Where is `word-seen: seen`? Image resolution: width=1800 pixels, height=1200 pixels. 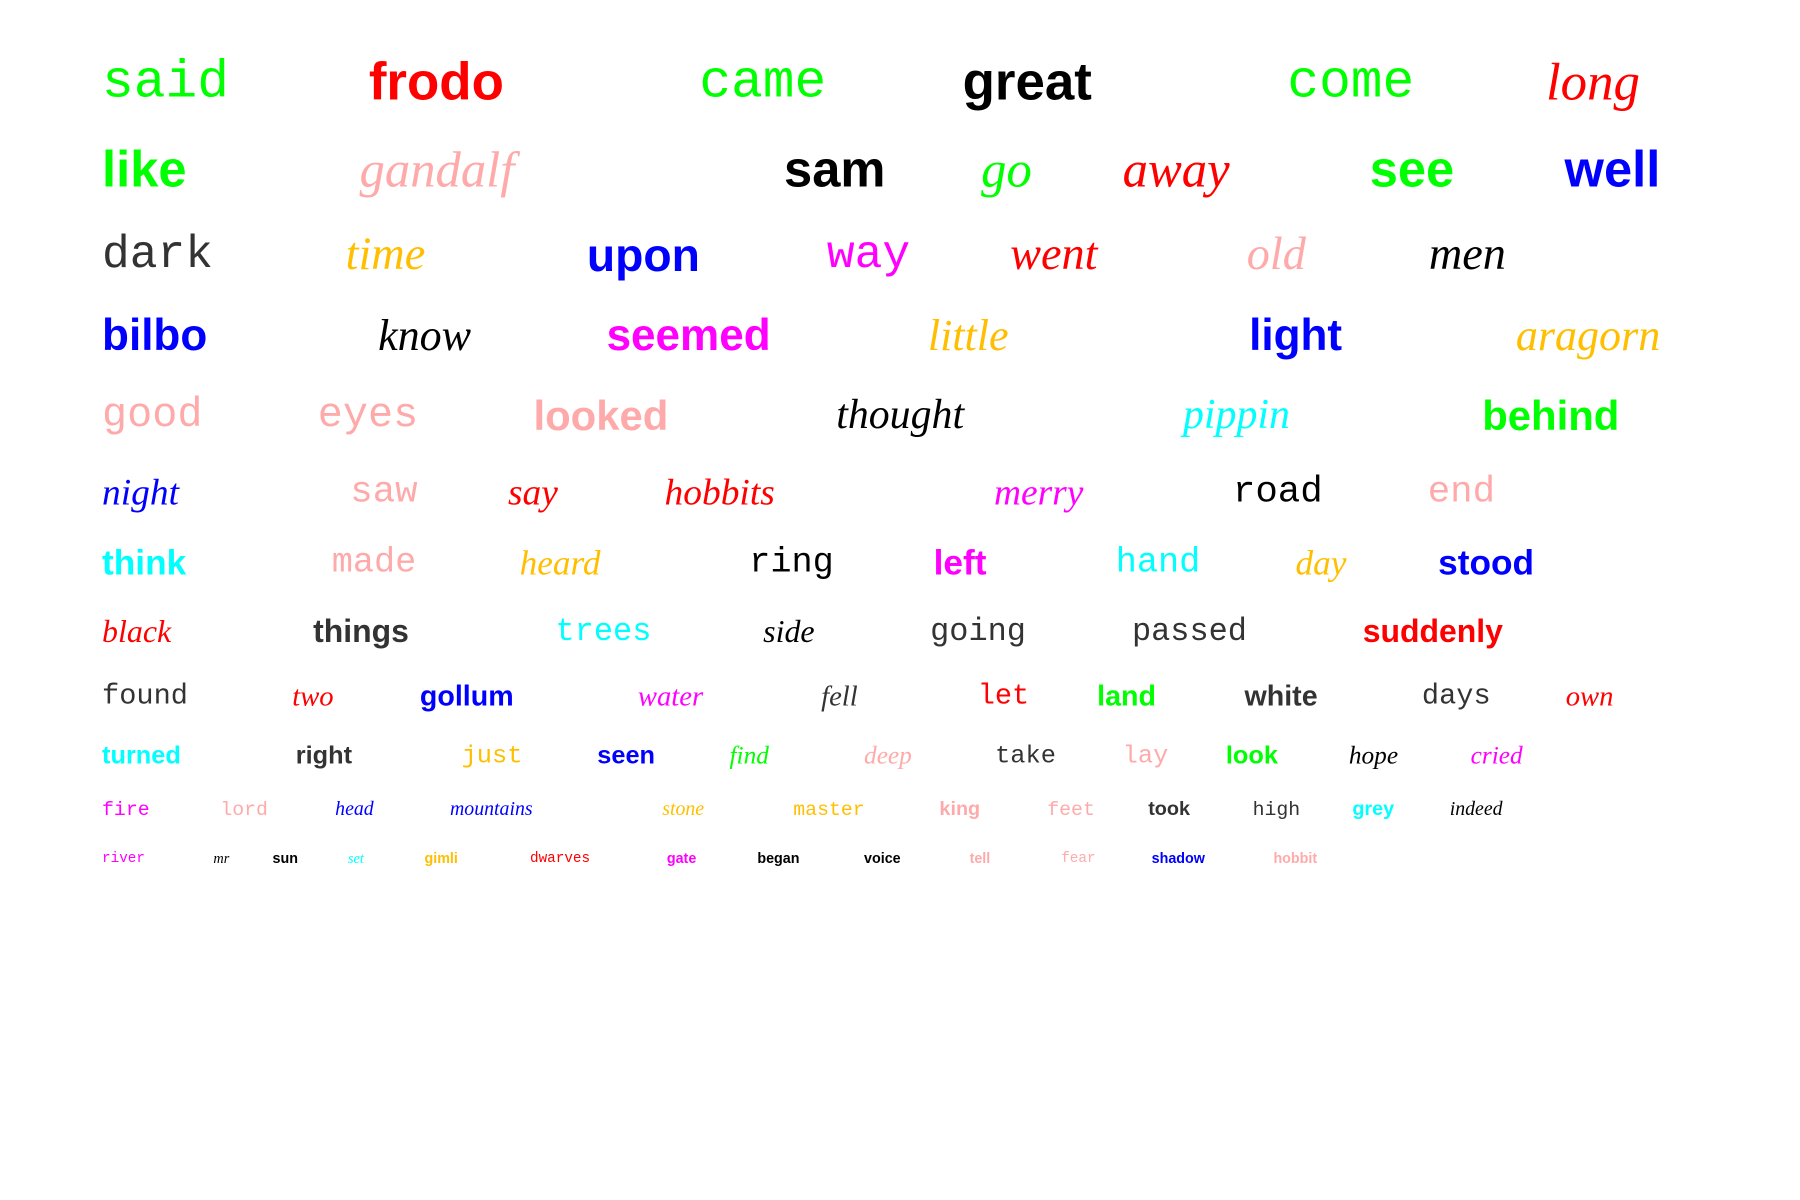
word-seen: seen is located at coordinates (626, 755).